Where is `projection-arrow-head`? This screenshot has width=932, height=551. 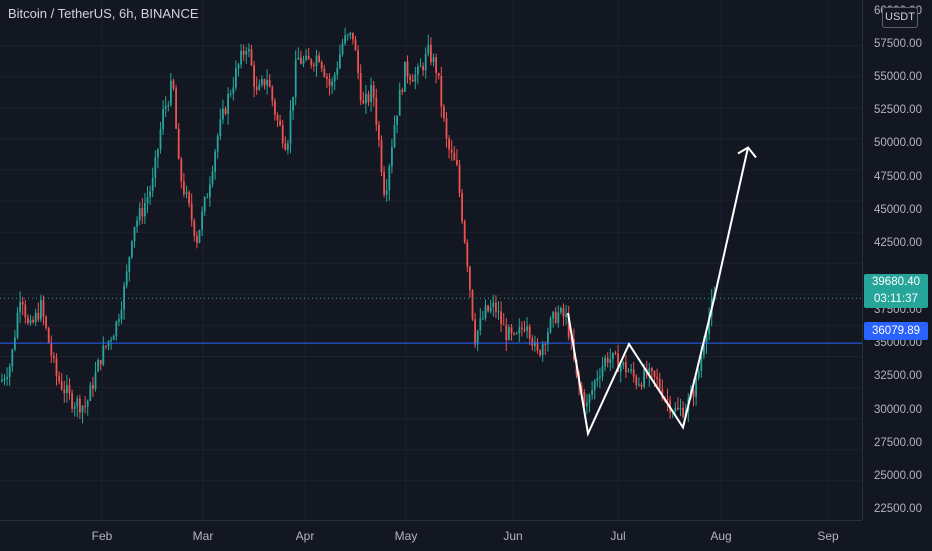
projection-arrow-head is located at coordinates (747, 152).